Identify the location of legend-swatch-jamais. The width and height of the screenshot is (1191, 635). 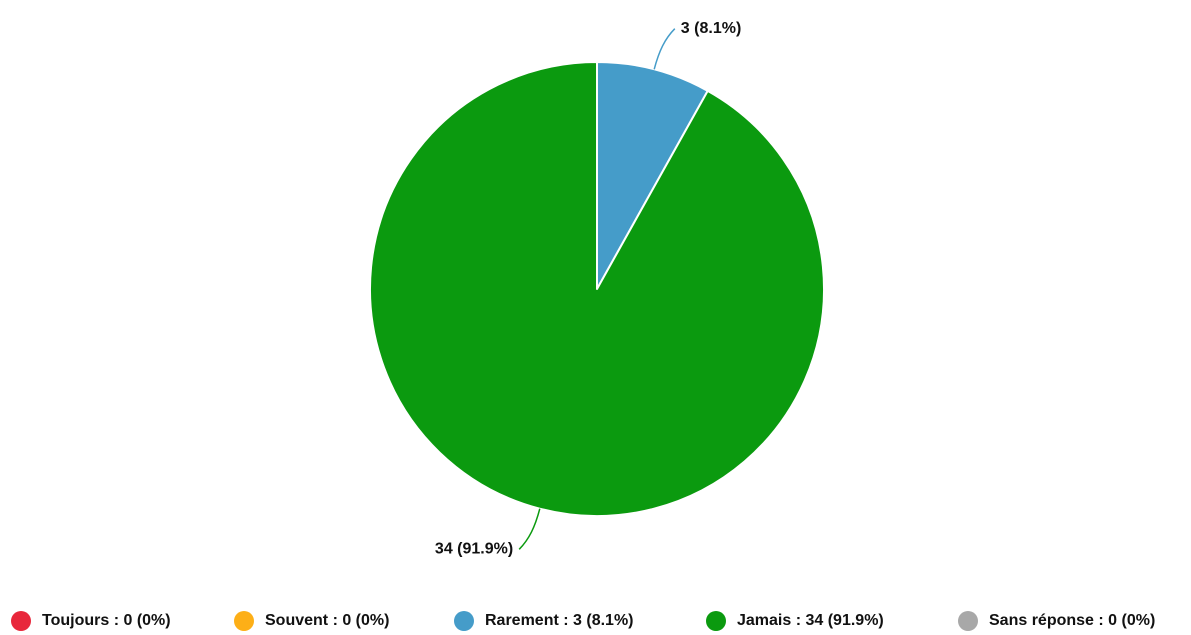
(716, 621).